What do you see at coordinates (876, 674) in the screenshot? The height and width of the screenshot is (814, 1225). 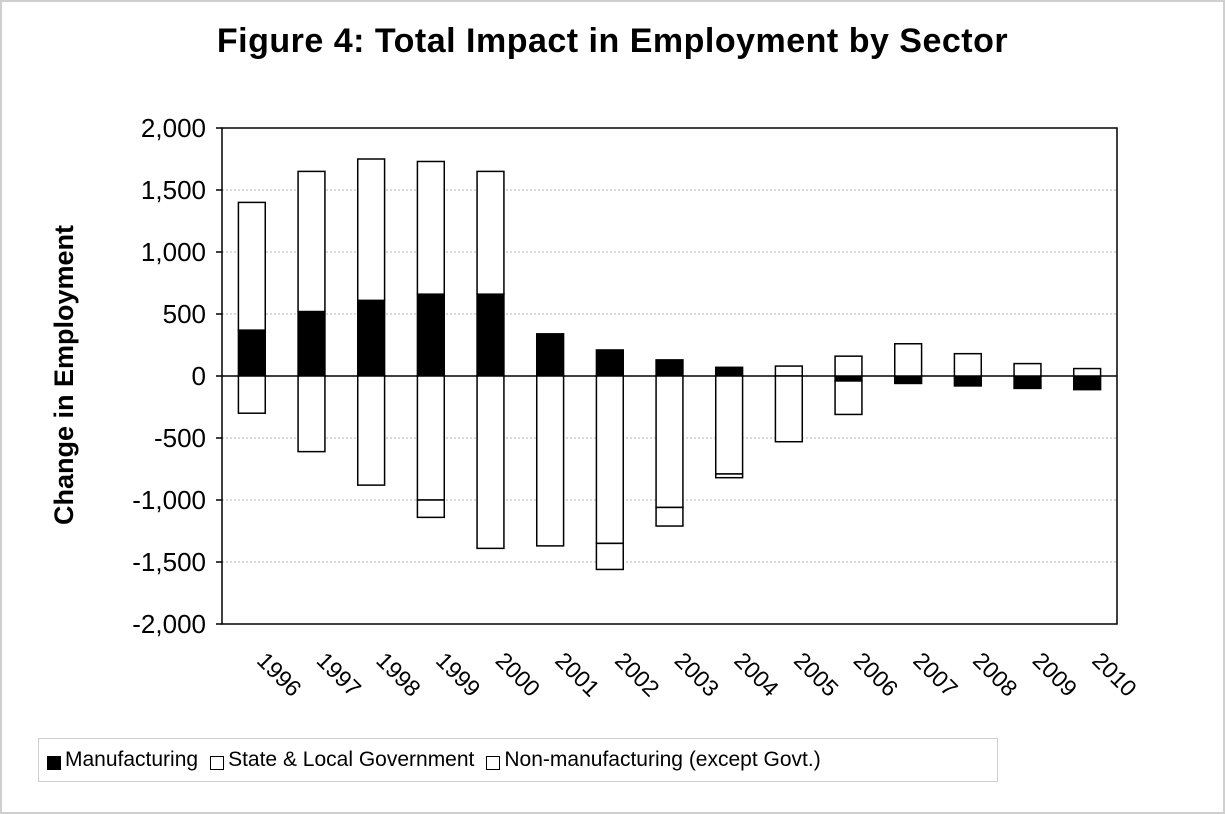 I see `x-tick-label: 2006` at bounding box center [876, 674].